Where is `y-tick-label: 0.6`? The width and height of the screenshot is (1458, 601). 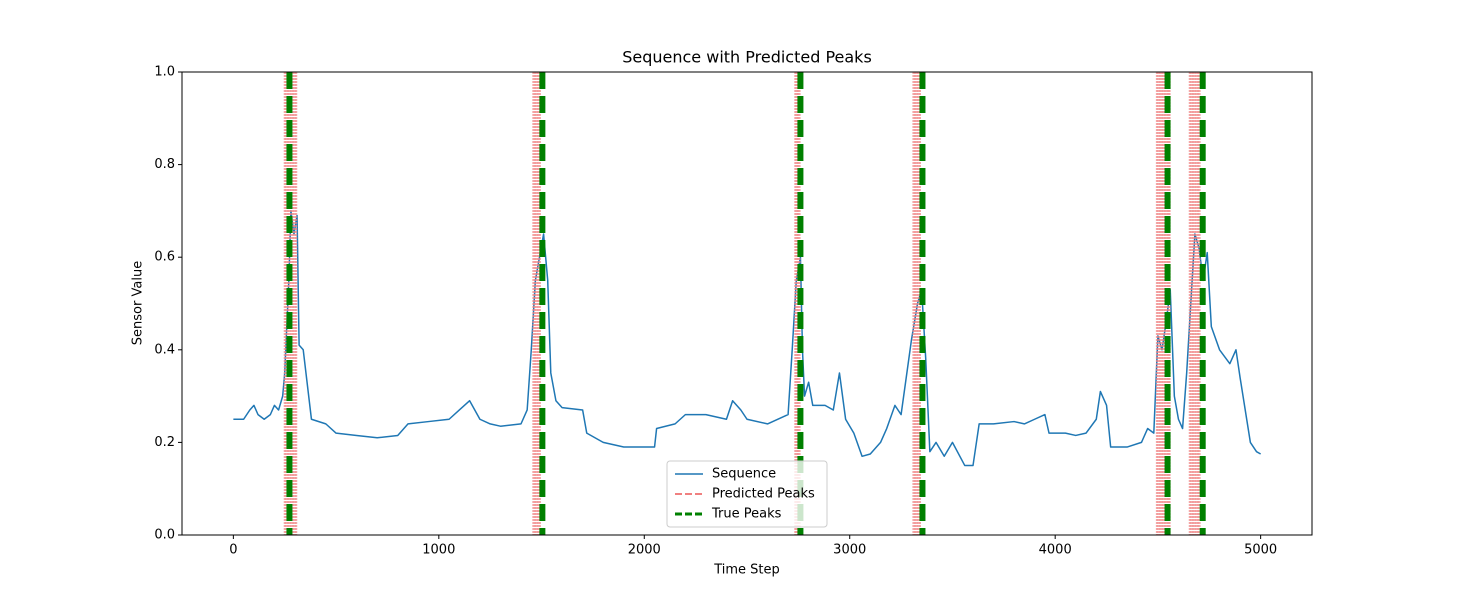
y-tick-label: 0.6 is located at coordinates (164, 257).